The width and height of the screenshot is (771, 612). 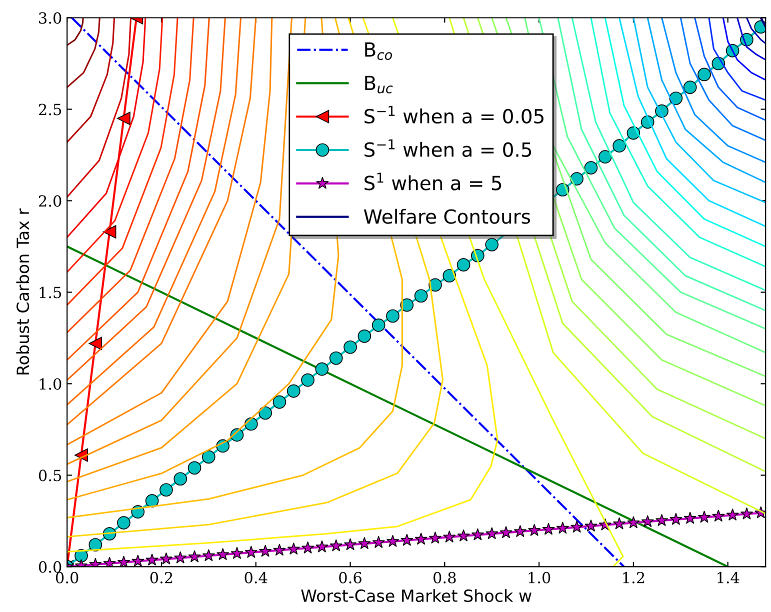 What do you see at coordinates (50, 476) in the screenshot?
I see `y-tick-label: 0.5` at bounding box center [50, 476].